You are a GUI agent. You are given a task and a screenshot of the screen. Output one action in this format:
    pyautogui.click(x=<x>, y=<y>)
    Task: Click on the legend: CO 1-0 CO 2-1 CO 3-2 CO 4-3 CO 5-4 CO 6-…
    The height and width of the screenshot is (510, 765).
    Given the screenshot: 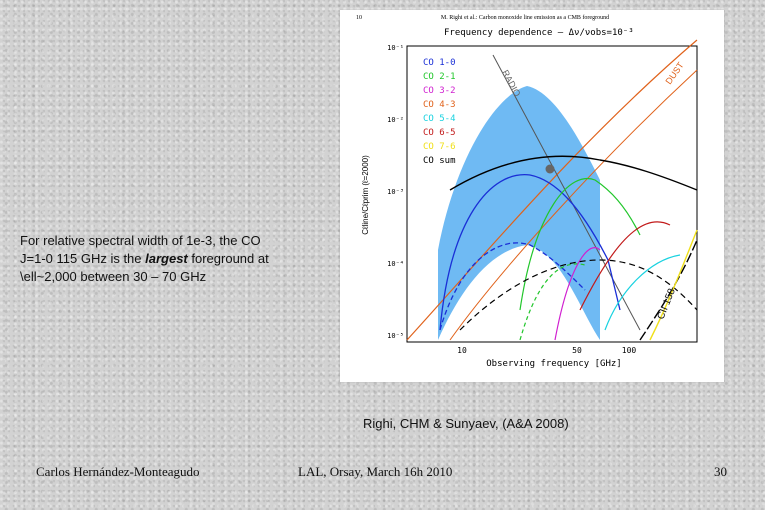 What is the action you would take?
    pyautogui.click(x=439, y=112)
    